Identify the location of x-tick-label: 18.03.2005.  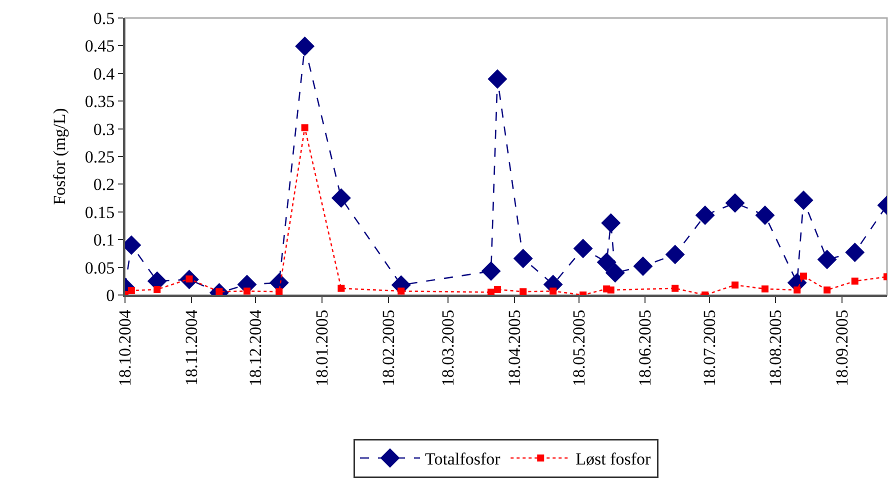
(448, 348).